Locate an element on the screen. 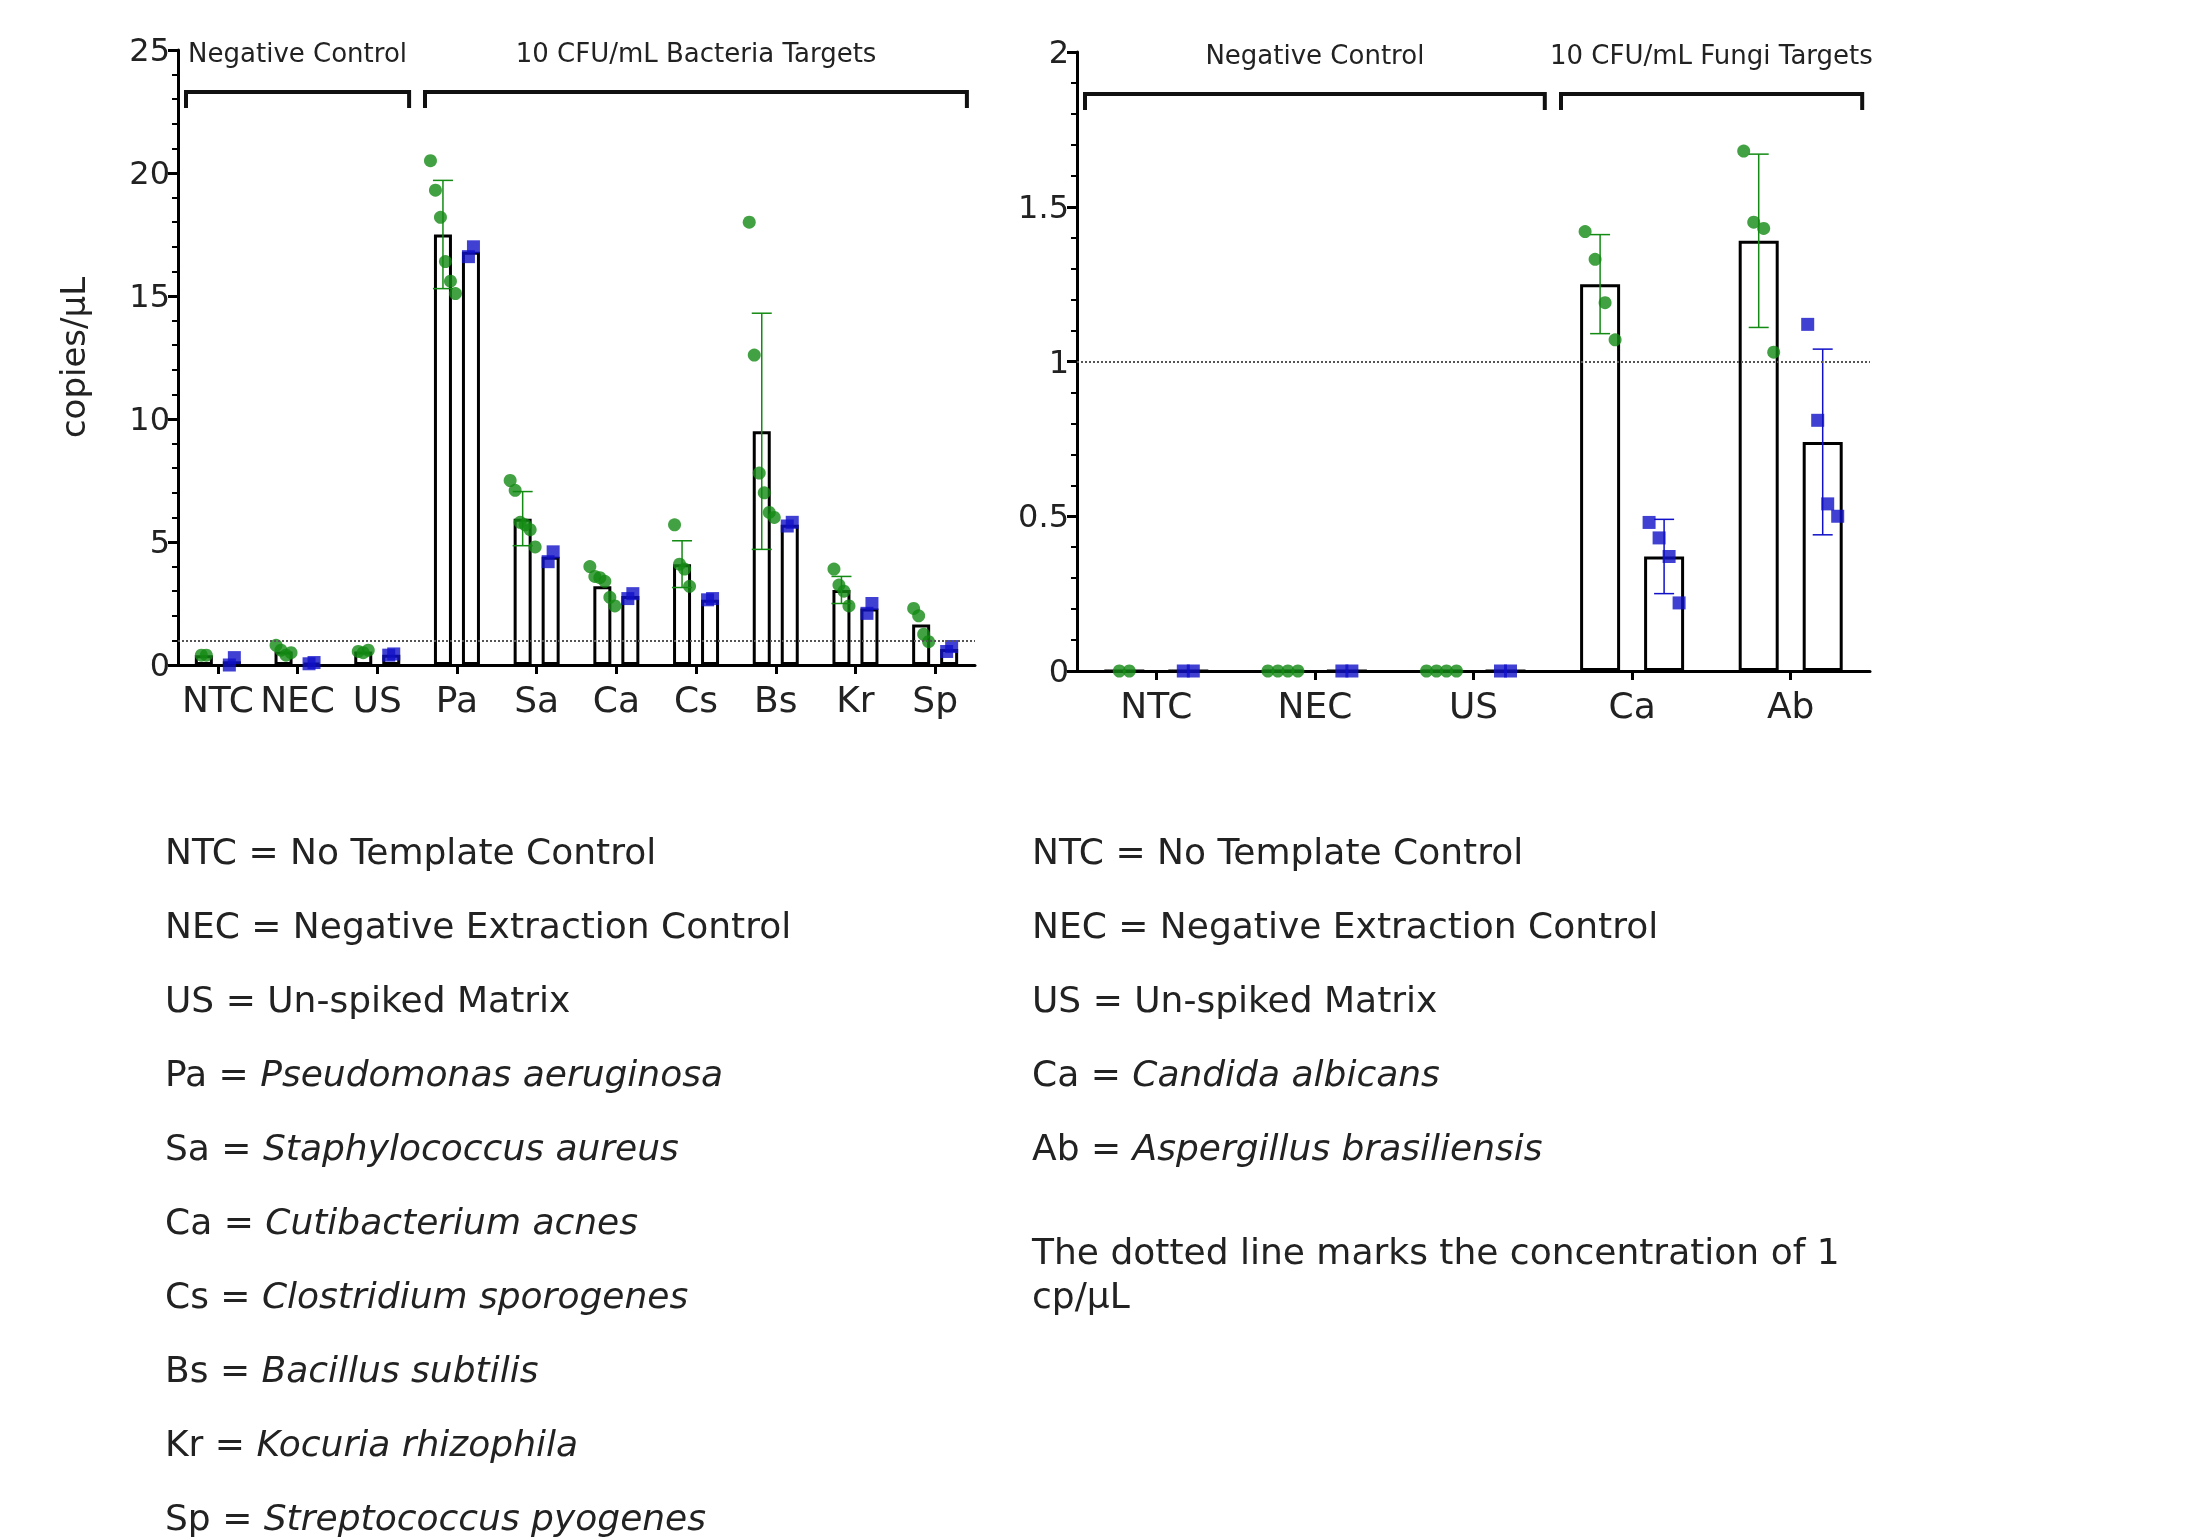 Image resolution: width=2203 pixels, height=1539 pixels. y-tick-label: 2 is located at coordinates (1058, 52).